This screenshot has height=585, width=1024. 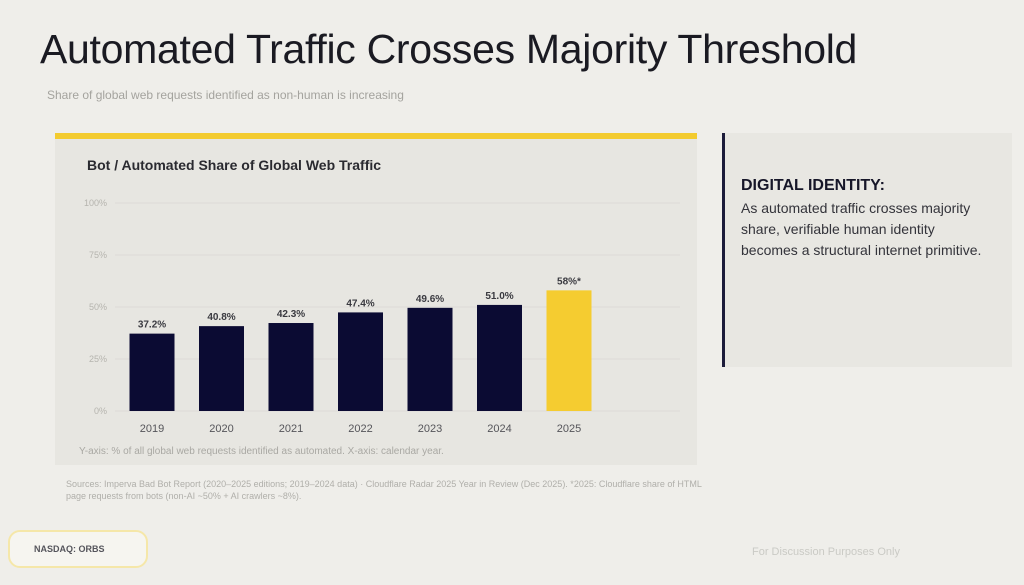 I want to click on x-tick-label: 2023, so click(x=430, y=429).